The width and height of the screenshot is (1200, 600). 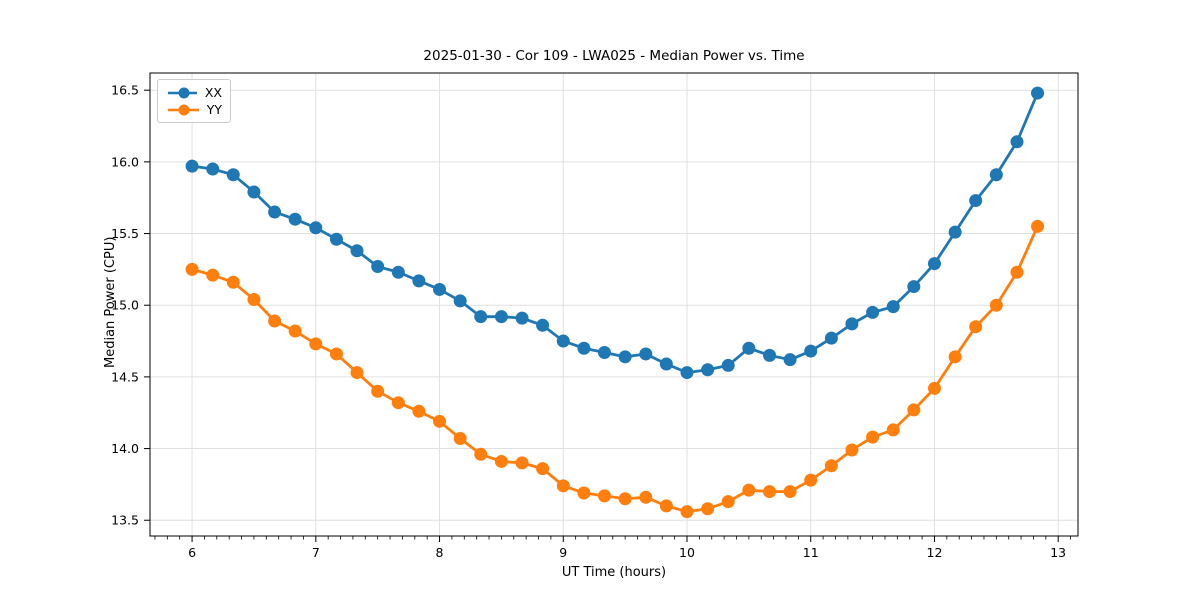 I want to click on y-tick-label: 15.0, so click(x=125, y=305).